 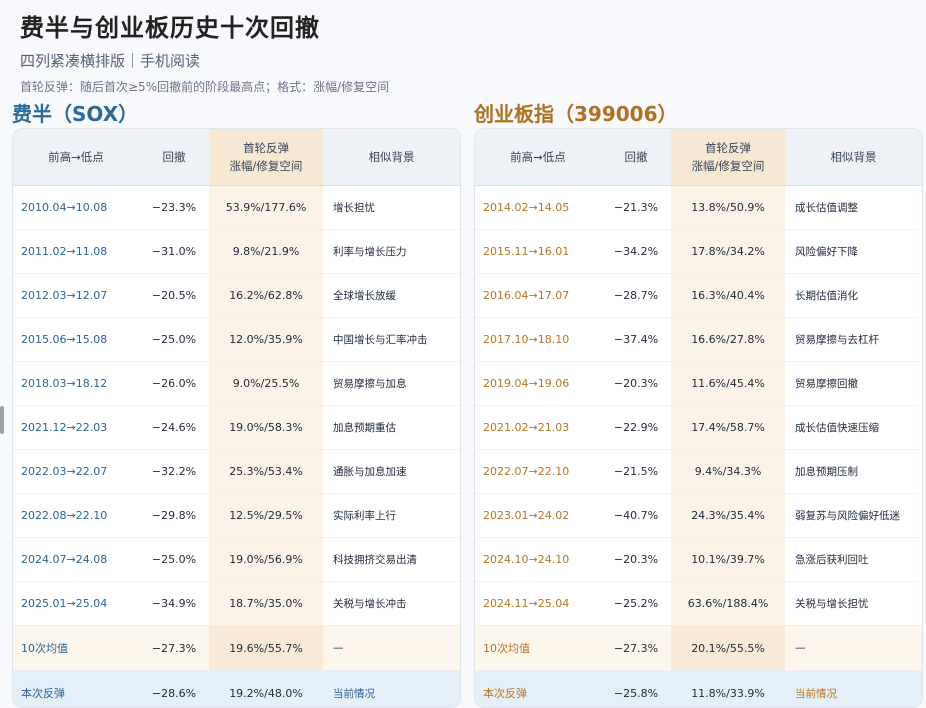 I want to click on definition-note: 首轮反弹：随后首次≥5%回撤前的阶段最高点；格式：涨幅/修复空间, so click(x=204, y=86).